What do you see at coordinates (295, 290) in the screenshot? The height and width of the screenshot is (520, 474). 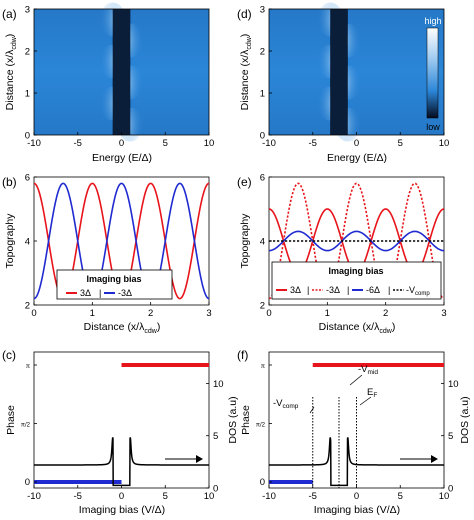 I see `legend-entry: 3Δ` at bounding box center [295, 290].